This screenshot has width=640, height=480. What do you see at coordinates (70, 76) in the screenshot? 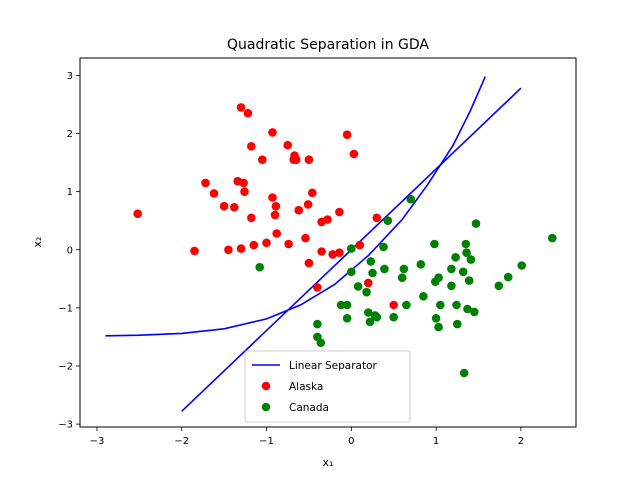
I see `y-tick-label: 3` at bounding box center [70, 76].